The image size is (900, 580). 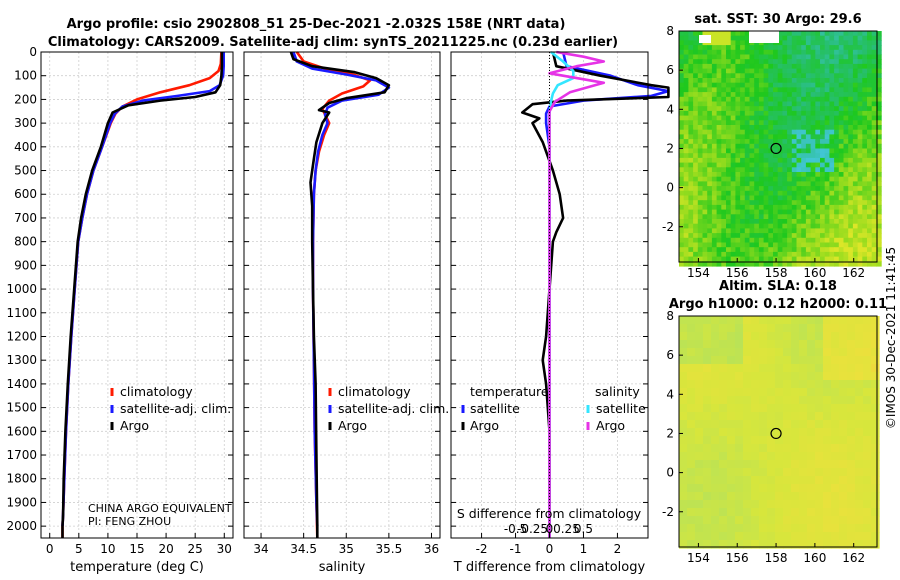 What do you see at coordinates (25, 265) in the screenshot?
I see `y-tick-label: 900` at bounding box center [25, 265].